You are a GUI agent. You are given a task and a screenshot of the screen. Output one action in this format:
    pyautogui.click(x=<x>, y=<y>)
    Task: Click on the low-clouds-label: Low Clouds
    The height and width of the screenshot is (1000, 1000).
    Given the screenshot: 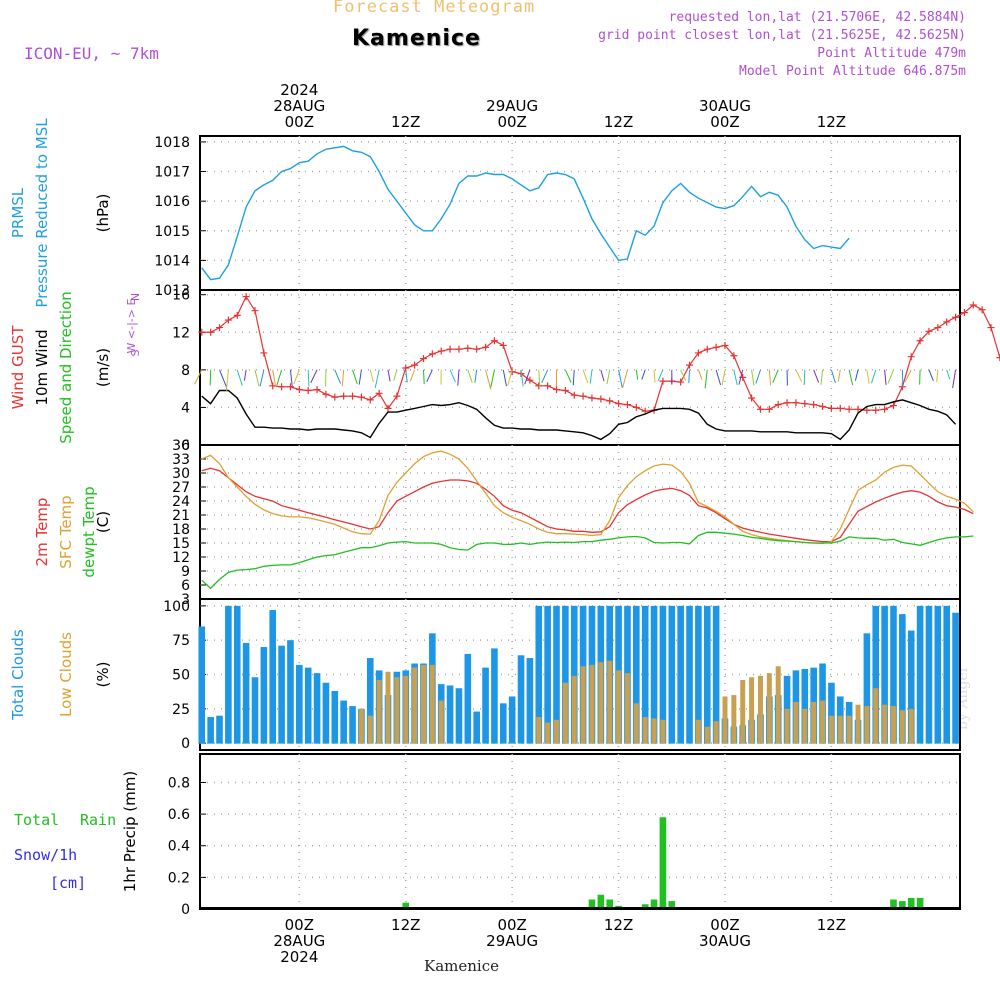 What is the action you would take?
    pyautogui.click(x=66, y=674)
    